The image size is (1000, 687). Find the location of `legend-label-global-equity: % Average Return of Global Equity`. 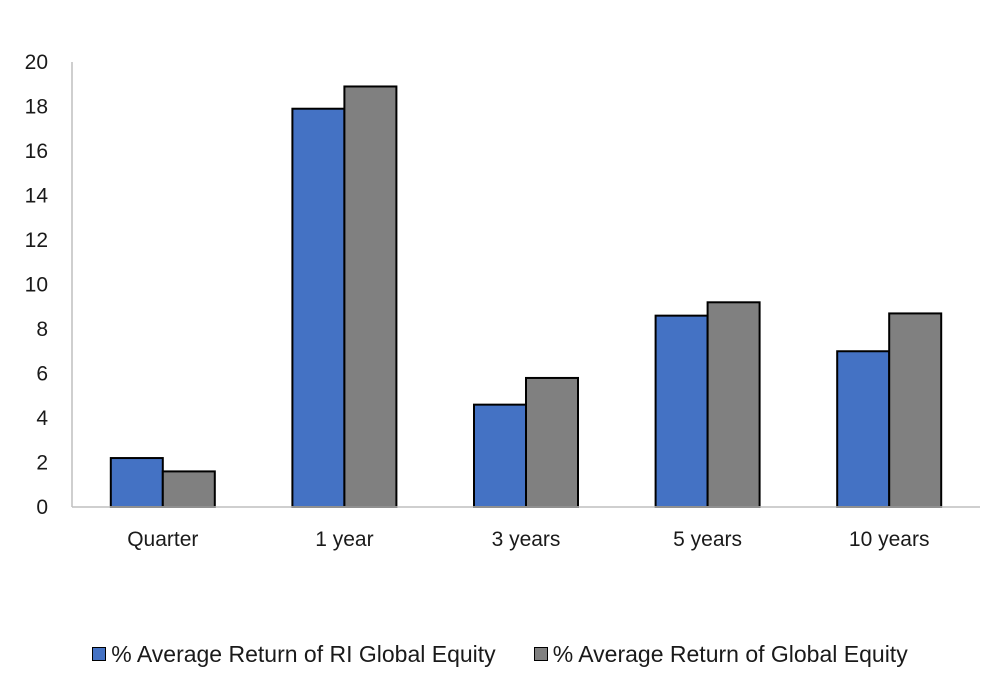

legend-label-global-equity: % Average Return of Global Equity is located at coordinates (730, 653).